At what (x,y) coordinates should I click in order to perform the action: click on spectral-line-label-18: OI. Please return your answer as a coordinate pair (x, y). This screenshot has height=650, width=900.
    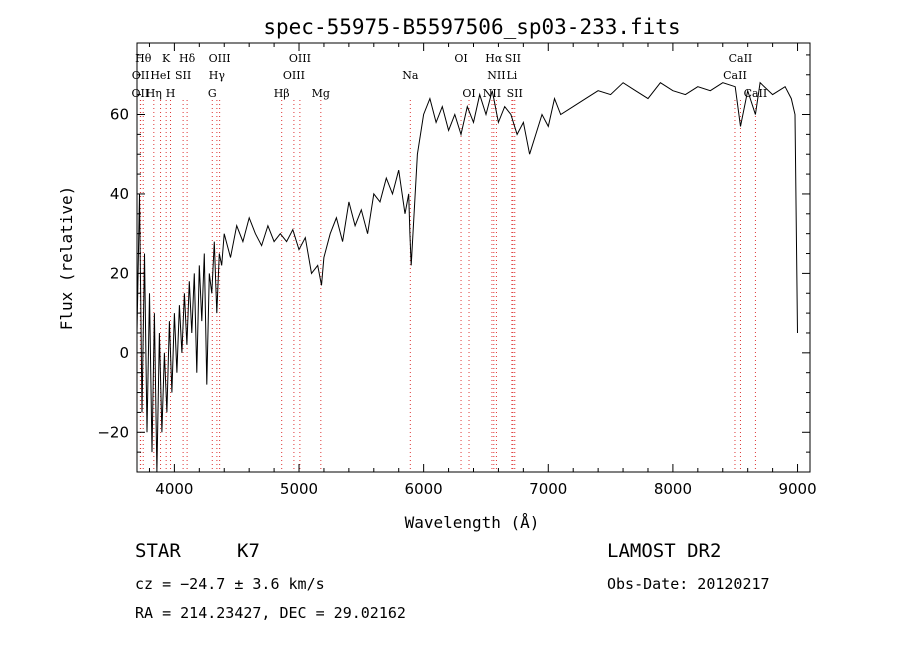
    Looking at the image, I should click on (468, 93).